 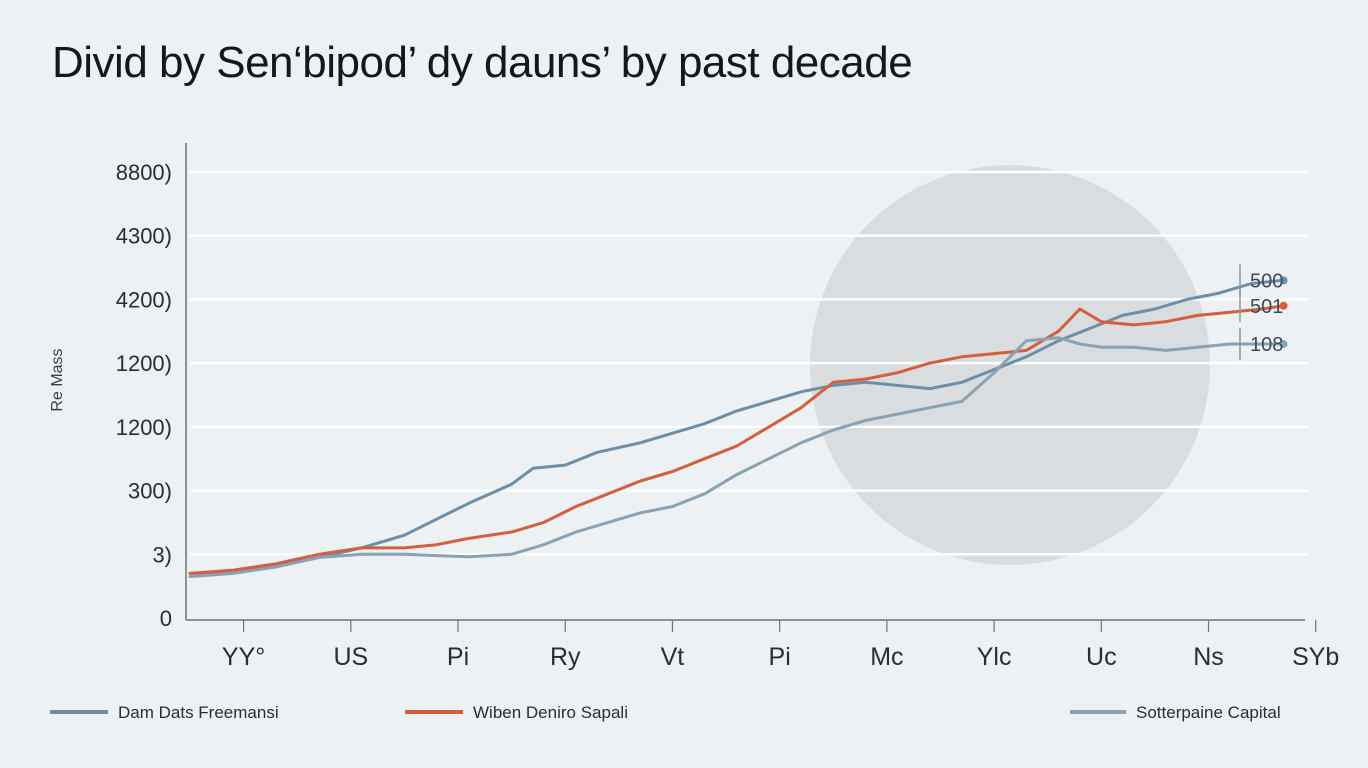 What do you see at coordinates (144, 299) in the screenshot?
I see `y-tick-label: 4200)` at bounding box center [144, 299].